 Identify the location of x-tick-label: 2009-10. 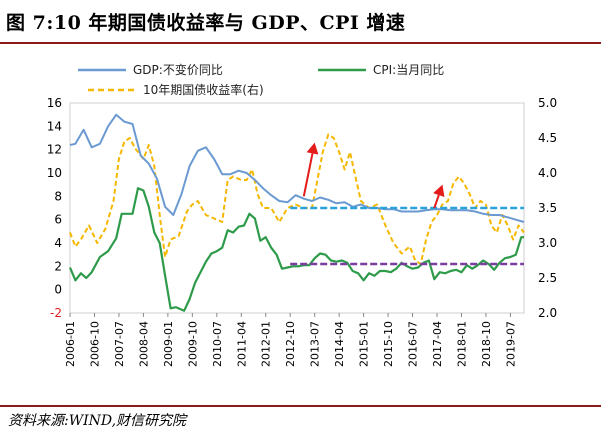
(192, 344).